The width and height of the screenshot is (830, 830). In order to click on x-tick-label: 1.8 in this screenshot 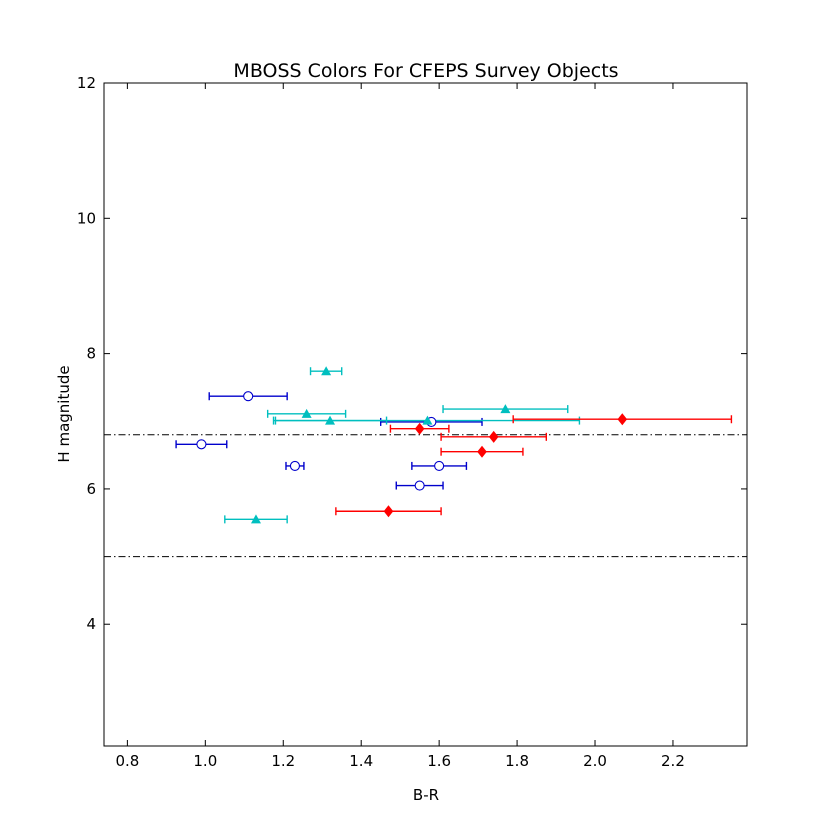, I will do `click(517, 761)`.